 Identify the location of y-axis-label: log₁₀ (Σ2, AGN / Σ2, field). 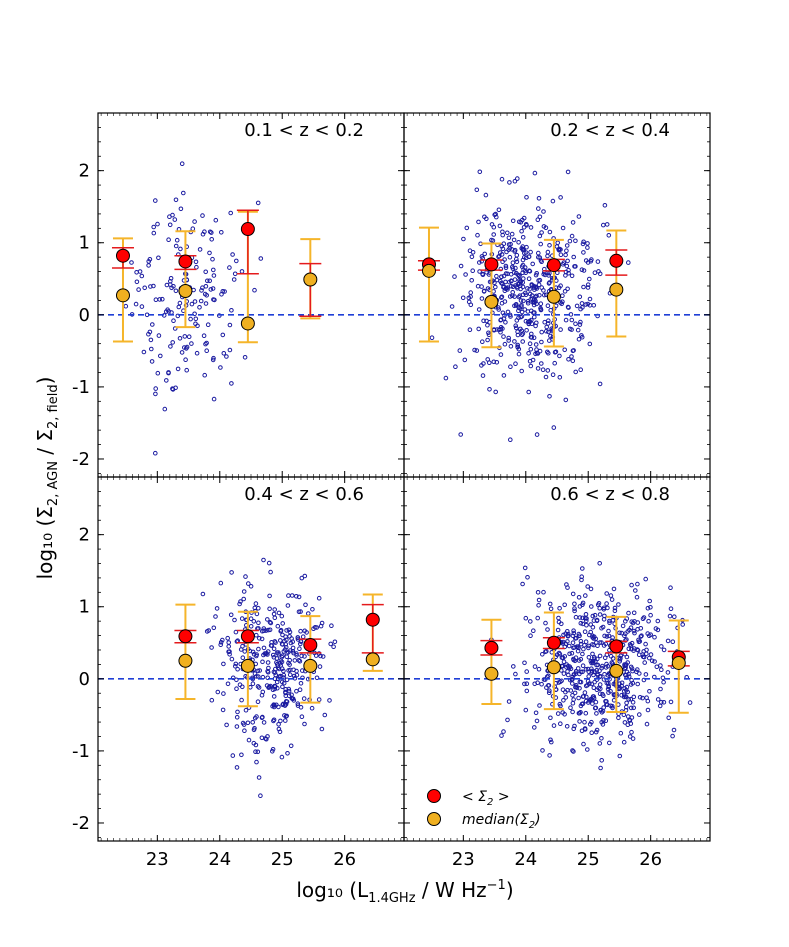
(47, 478).